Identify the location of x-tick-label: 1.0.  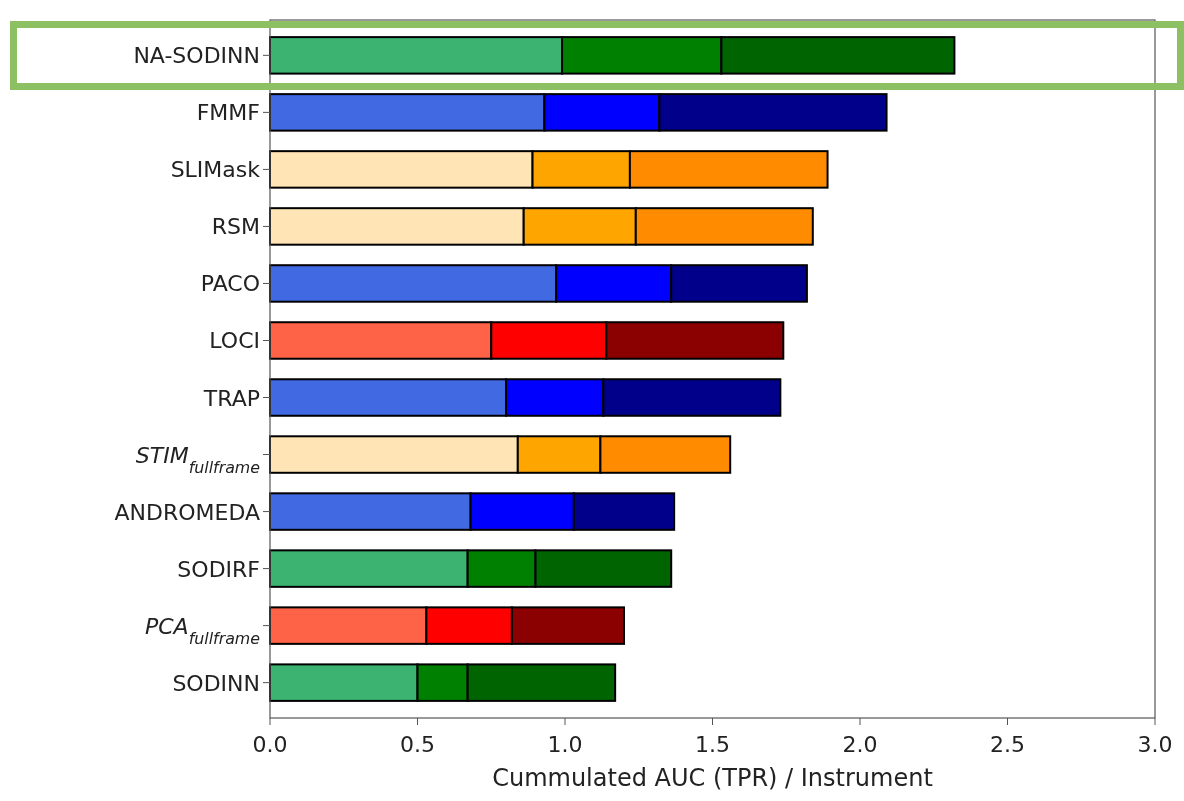
(565, 744).